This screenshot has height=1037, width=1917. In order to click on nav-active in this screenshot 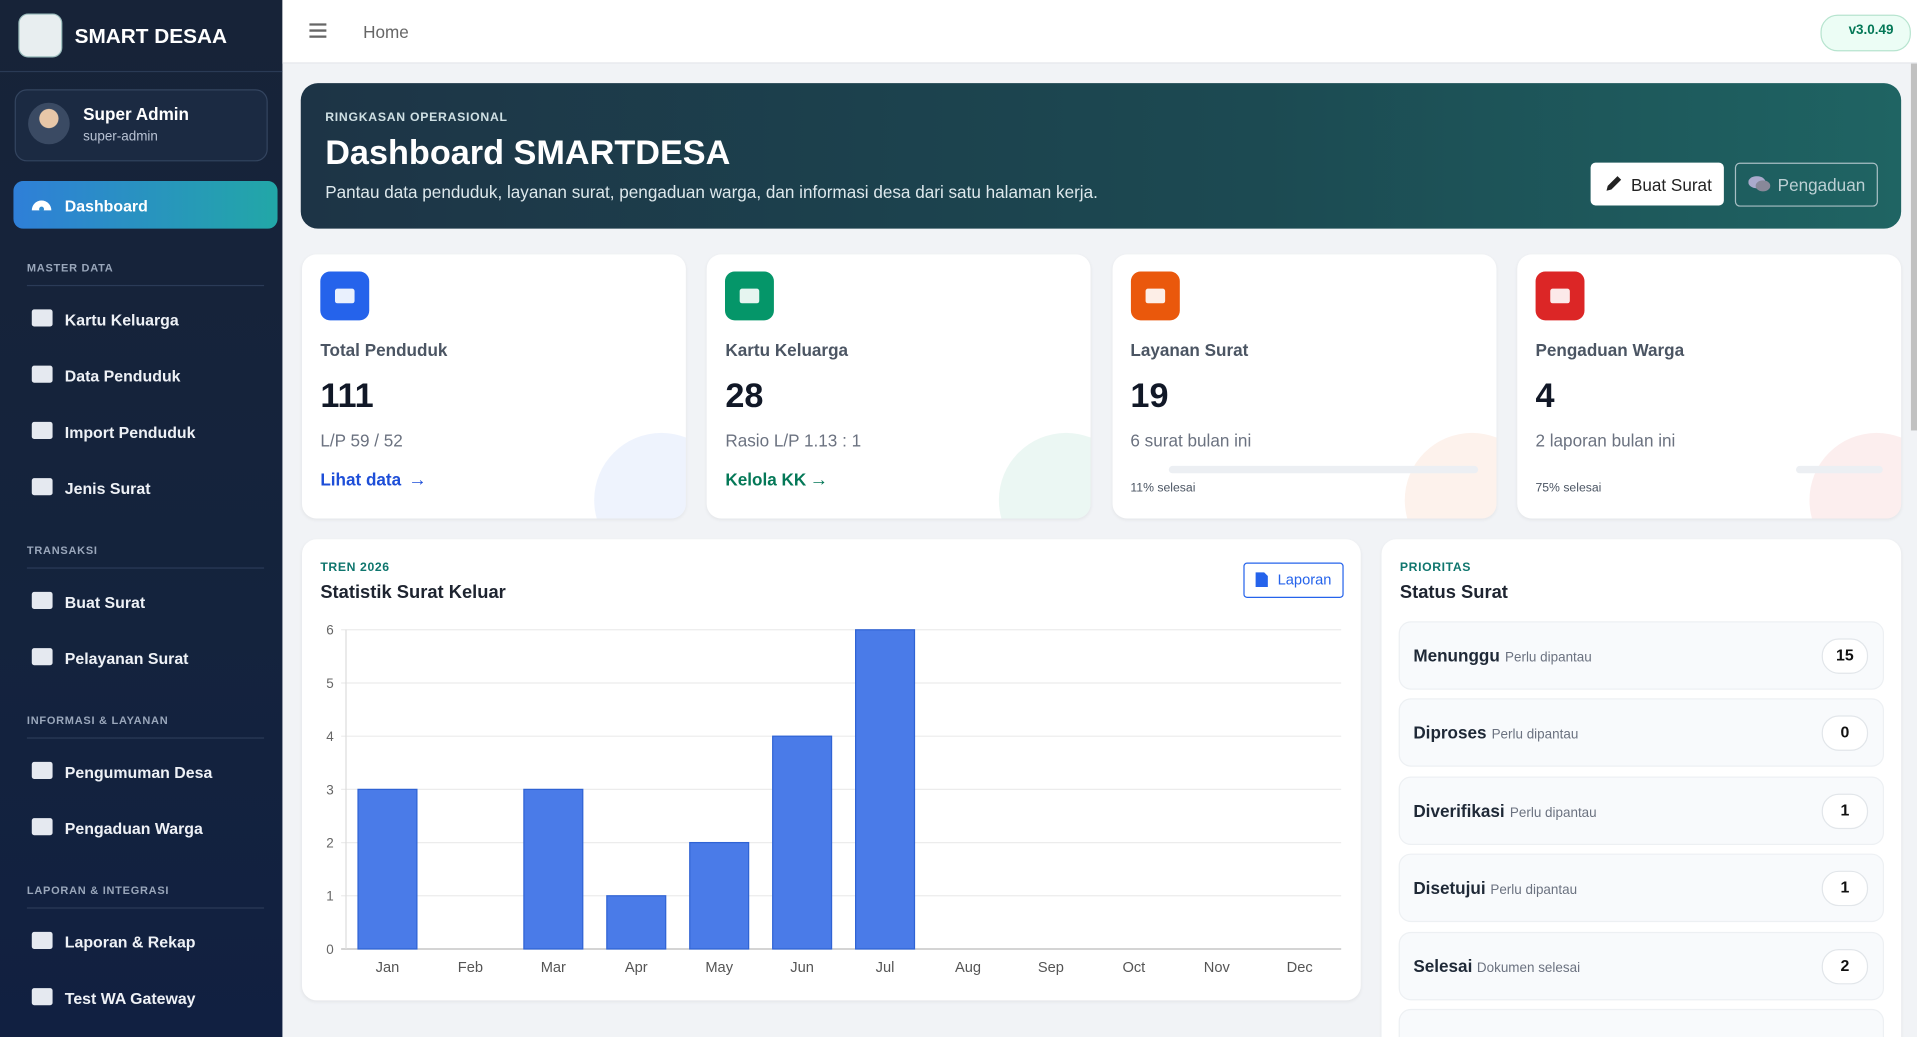, I will do `click(145, 204)`.